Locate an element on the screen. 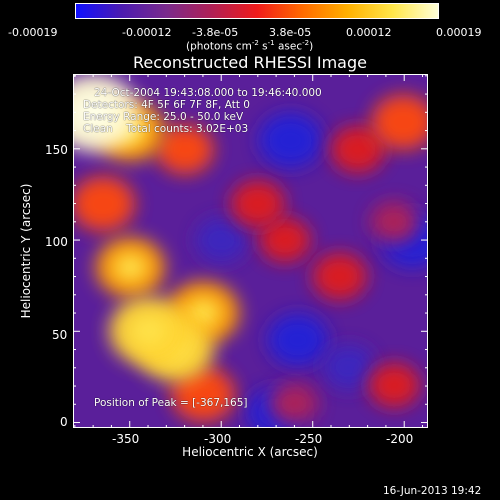 The width and height of the screenshot is (500, 500). colorbar-tick-label: 0.00012 is located at coordinates (369, 32).